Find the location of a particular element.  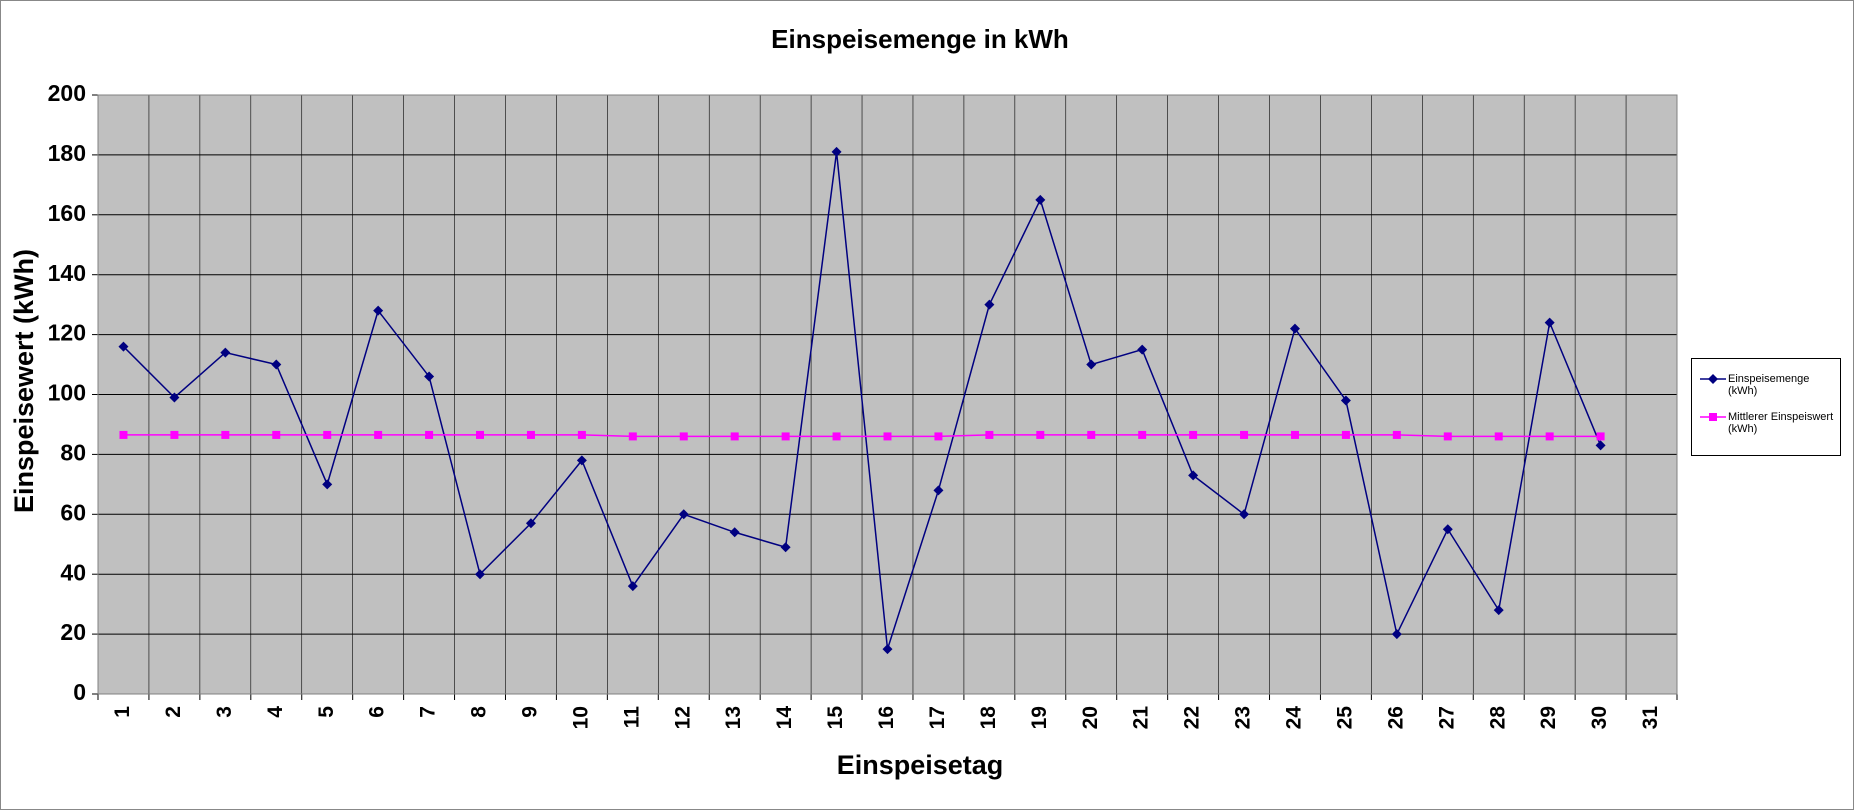

x-tick-label: 16 is located at coordinates (886, 717).